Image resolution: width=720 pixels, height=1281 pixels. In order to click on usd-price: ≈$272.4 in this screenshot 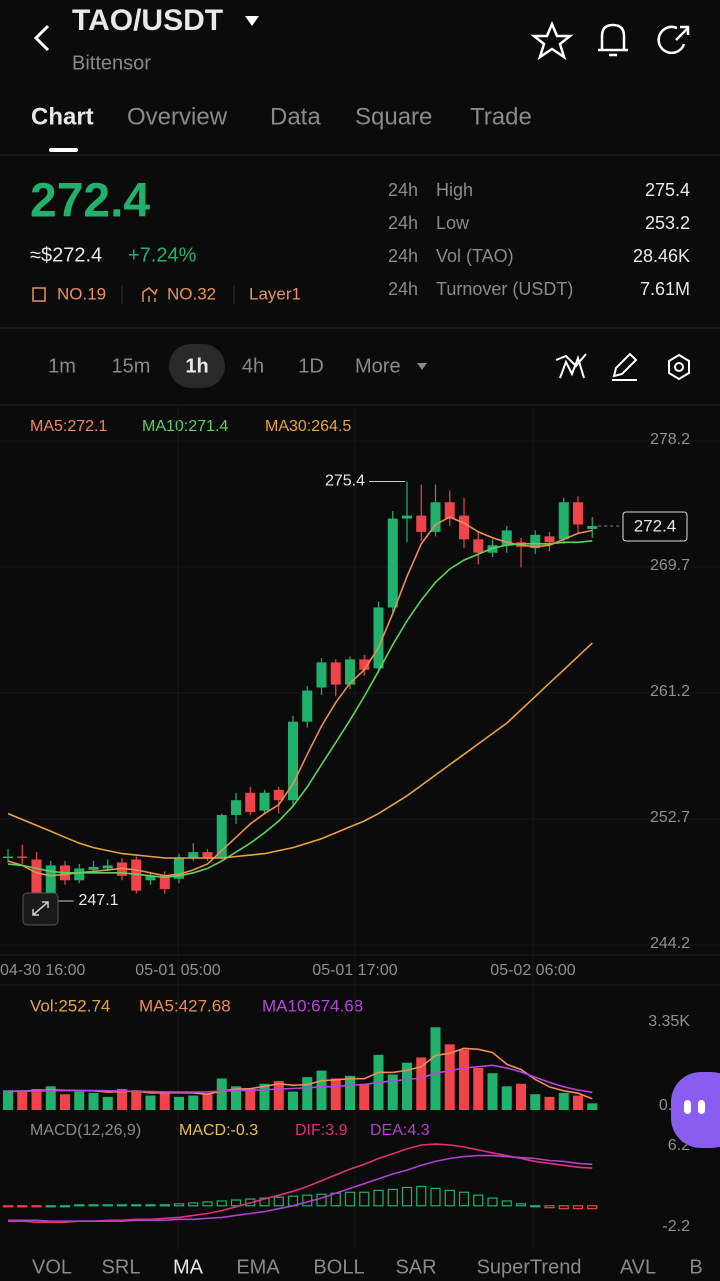, I will do `click(66, 255)`.